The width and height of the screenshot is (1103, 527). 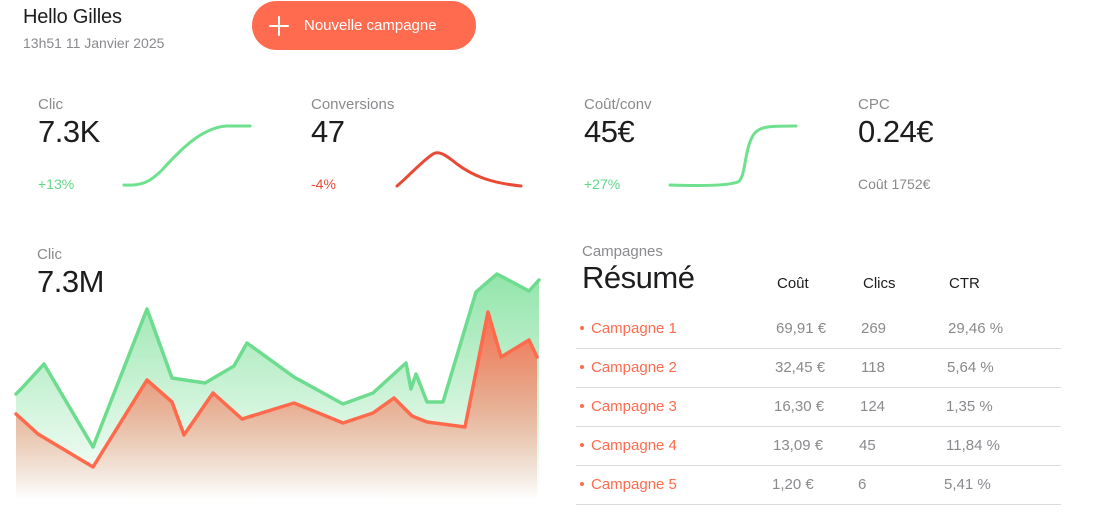 I want to click on campaign-name: Campagne 4, so click(x=628, y=445).